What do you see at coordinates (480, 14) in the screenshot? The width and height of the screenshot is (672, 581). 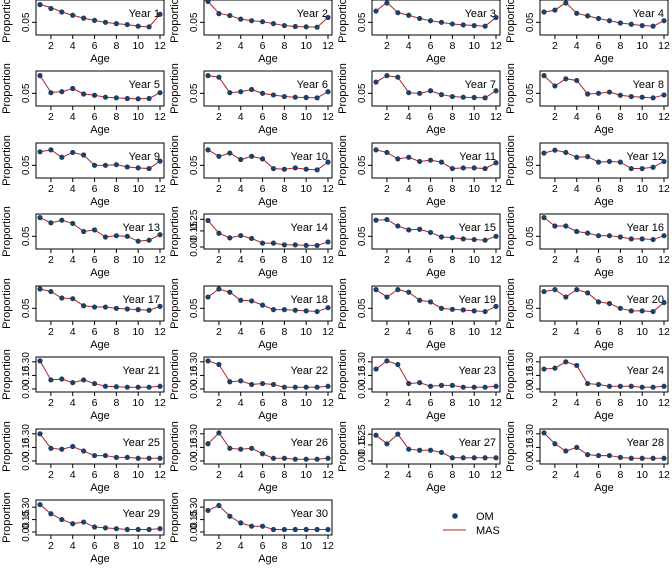 I see `panel-title: Year 3` at bounding box center [480, 14].